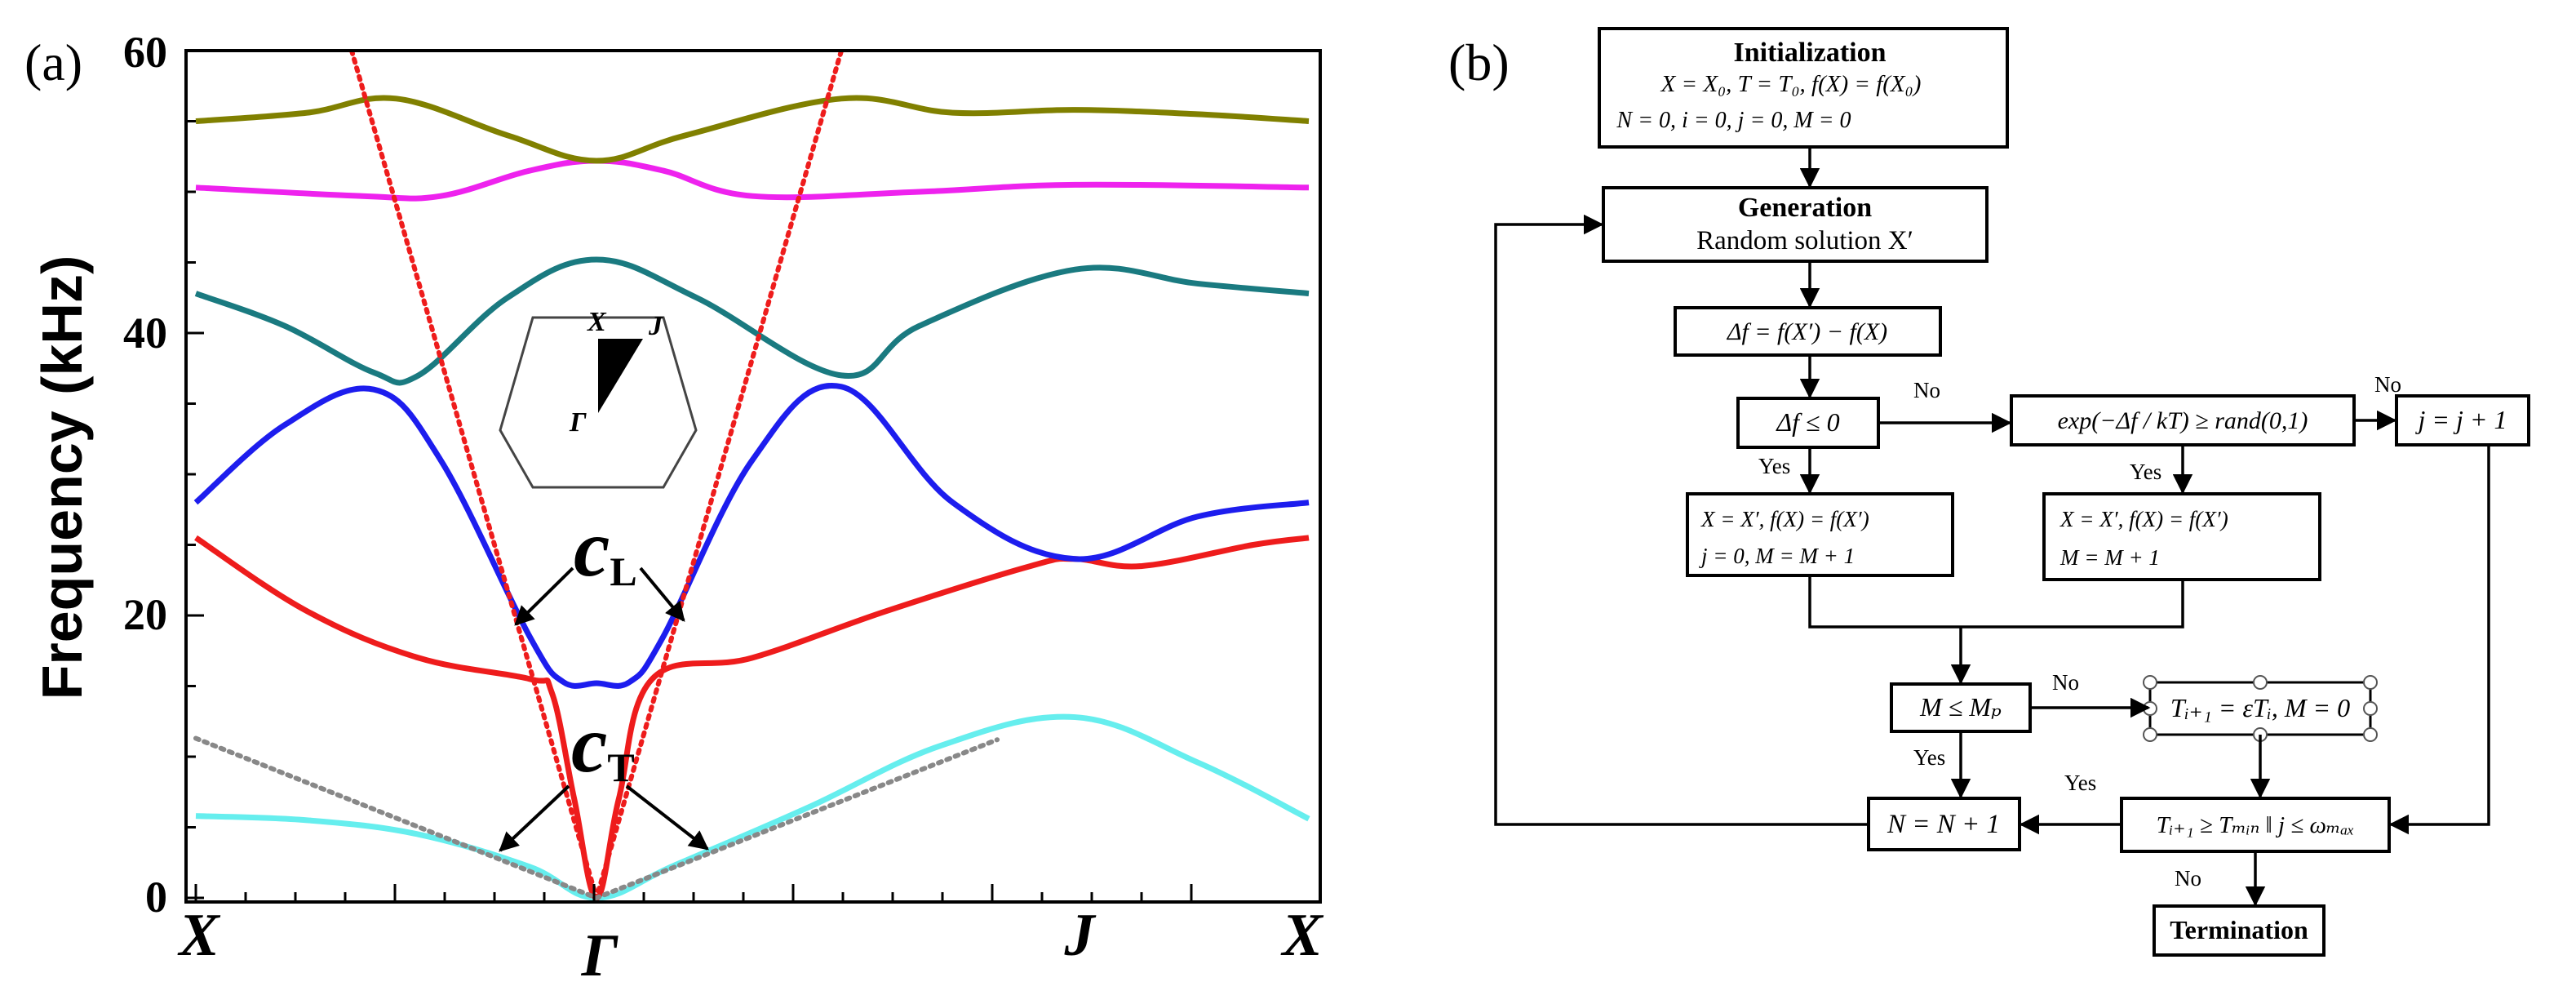 The height and width of the screenshot is (1004, 2576). Describe the element at coordinates (752, 321) in the screenshot. I see `curve-band4` at that location.